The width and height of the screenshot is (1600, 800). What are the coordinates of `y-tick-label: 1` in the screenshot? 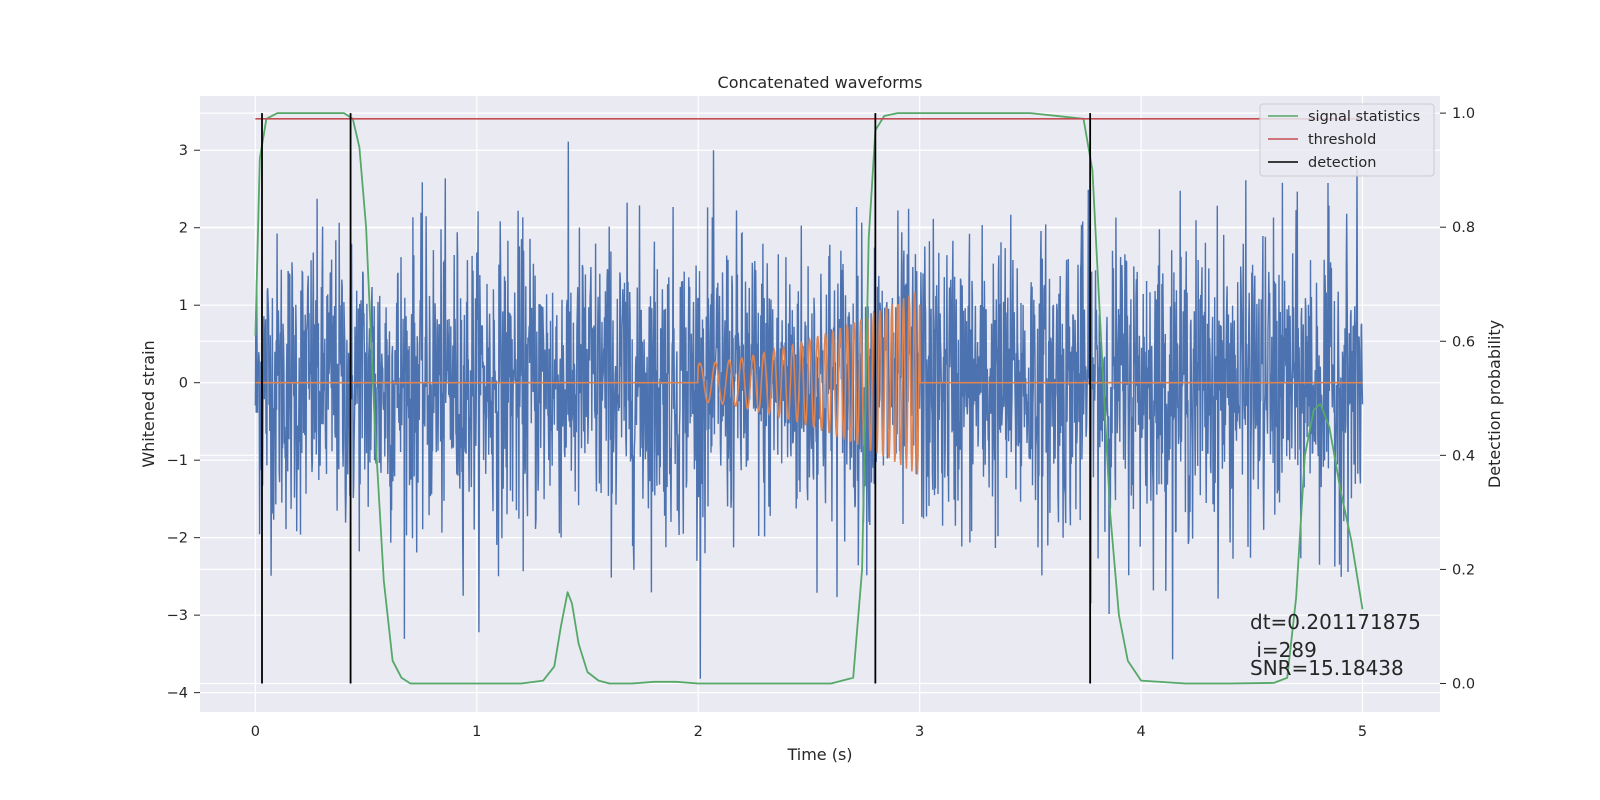 It's located at (183, 306).